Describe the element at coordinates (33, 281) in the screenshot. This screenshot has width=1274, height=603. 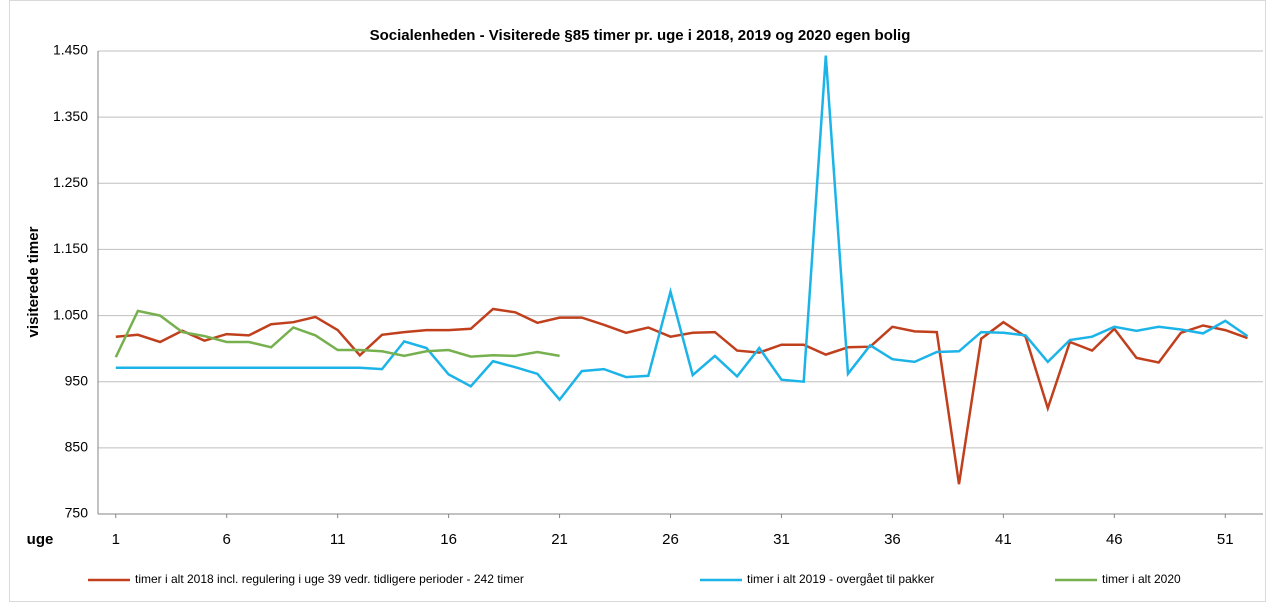
I see `y-axis-label: visiterede timer` at that location.